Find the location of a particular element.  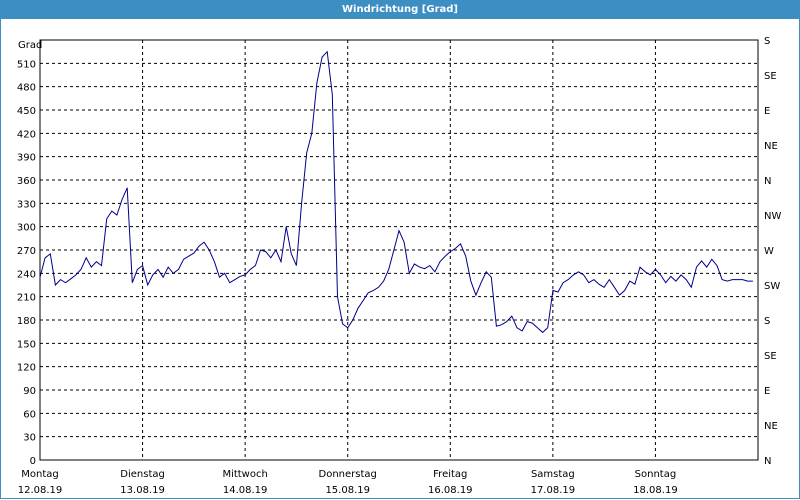

x-tick-day: Montag is located at coordinates (39, 474).